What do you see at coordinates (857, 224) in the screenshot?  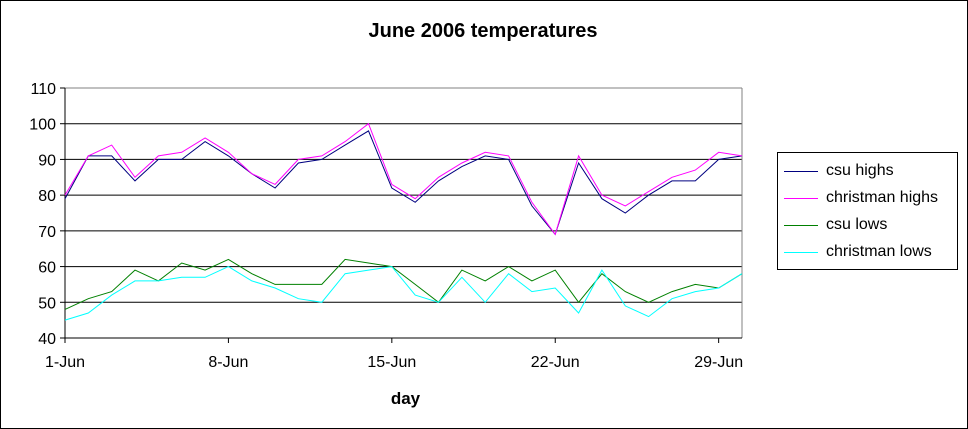 I see `legend-label: csu lows` at bounding box center [857, 224].